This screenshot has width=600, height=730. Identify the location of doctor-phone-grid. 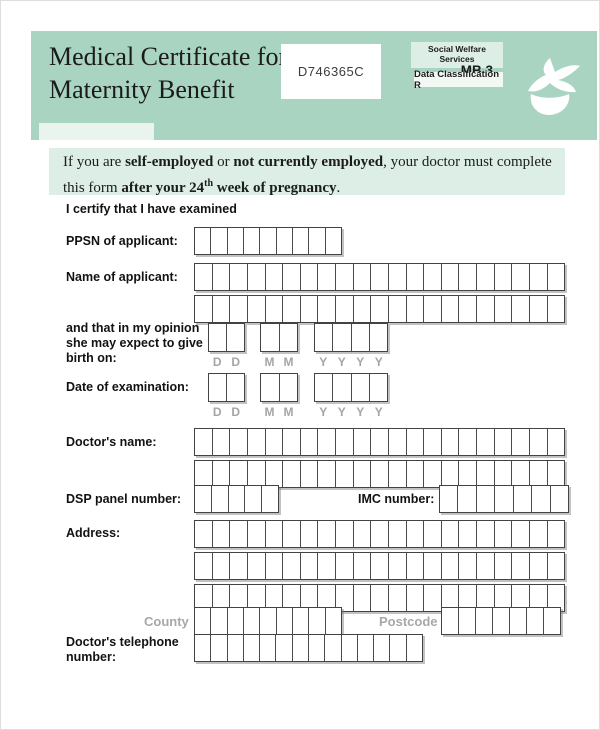
(308, 648).